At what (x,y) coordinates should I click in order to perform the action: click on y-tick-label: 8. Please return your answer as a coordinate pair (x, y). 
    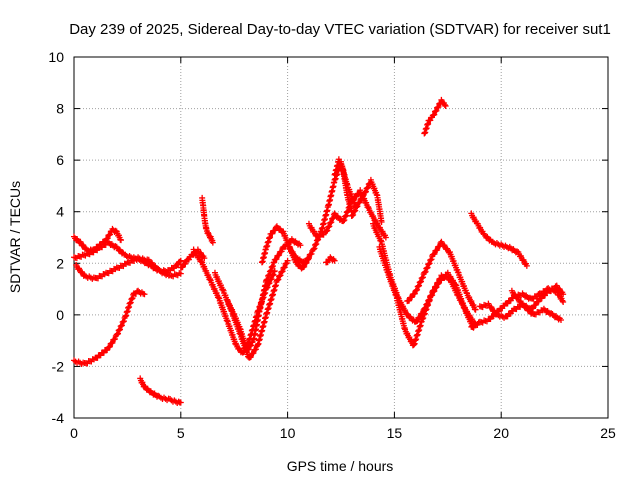
    Looking at the image, I should click on (60, 109).